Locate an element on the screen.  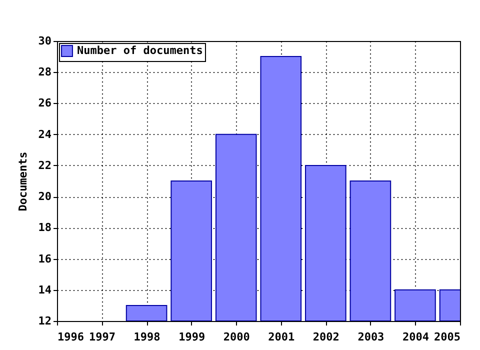
legend-label: Number of documents is located at coordinates (140, 50).